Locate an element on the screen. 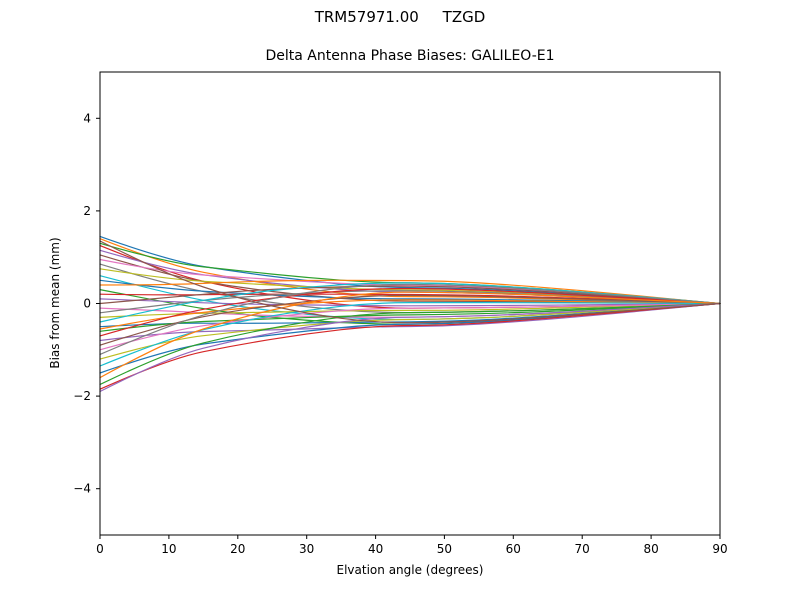 Image resolution: width=800 pixels, height=600 pixels. x-tick-label: 80 is located at coordinates (650, 549).